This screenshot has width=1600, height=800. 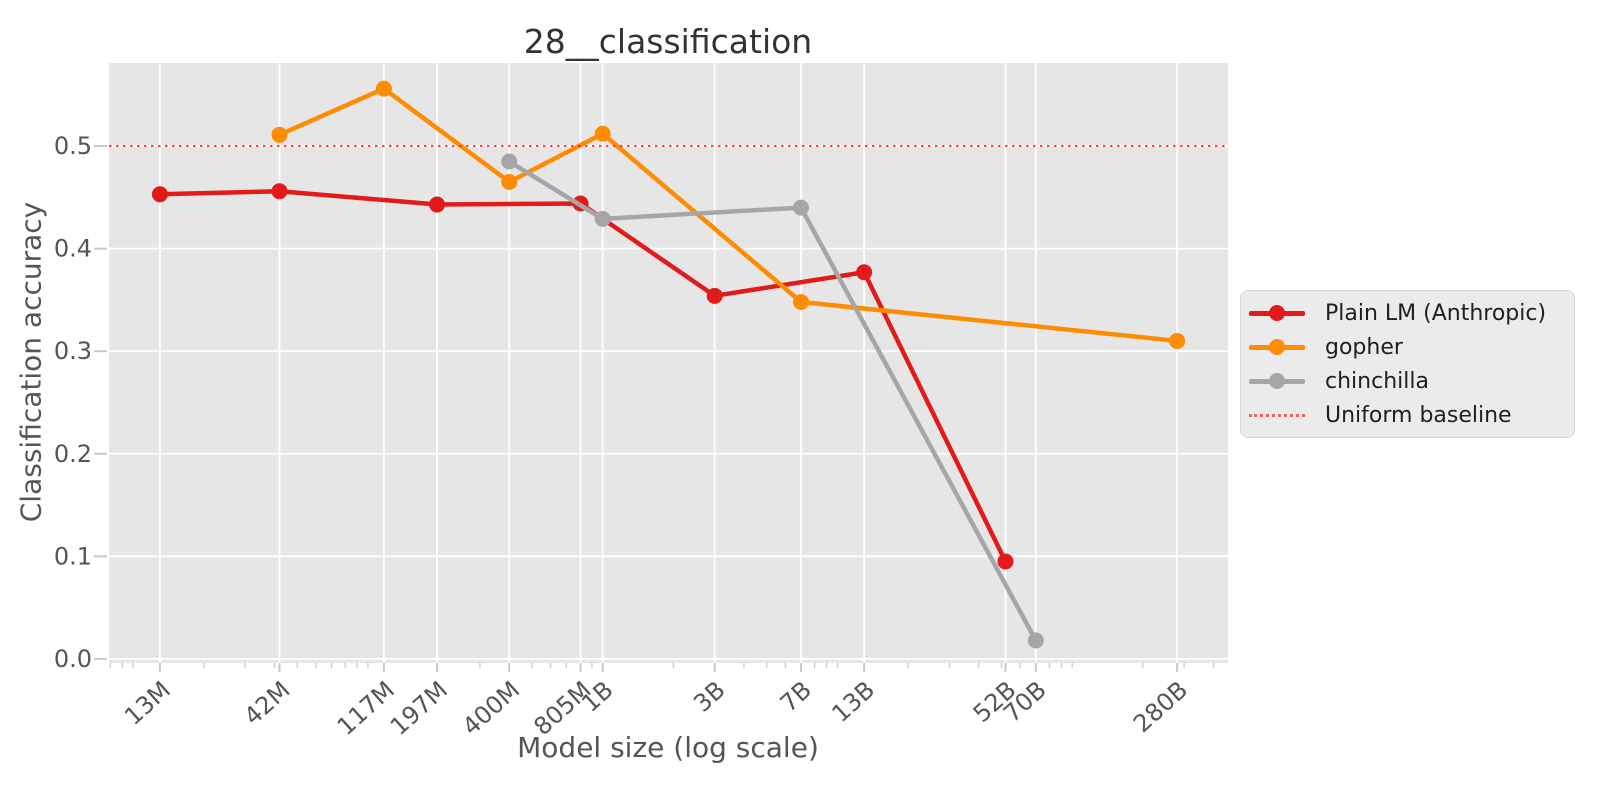 I want to click on data-point-1-400M, so click(x=509, y=181).